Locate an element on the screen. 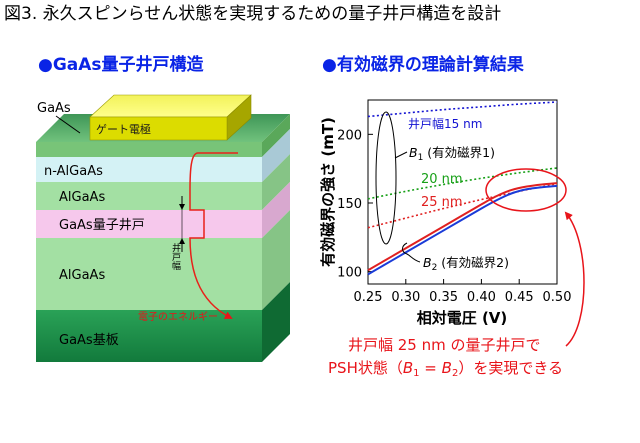 The image size is (640, 443). well-width-label: 井戸幅 is located at coordinates (175, 256).